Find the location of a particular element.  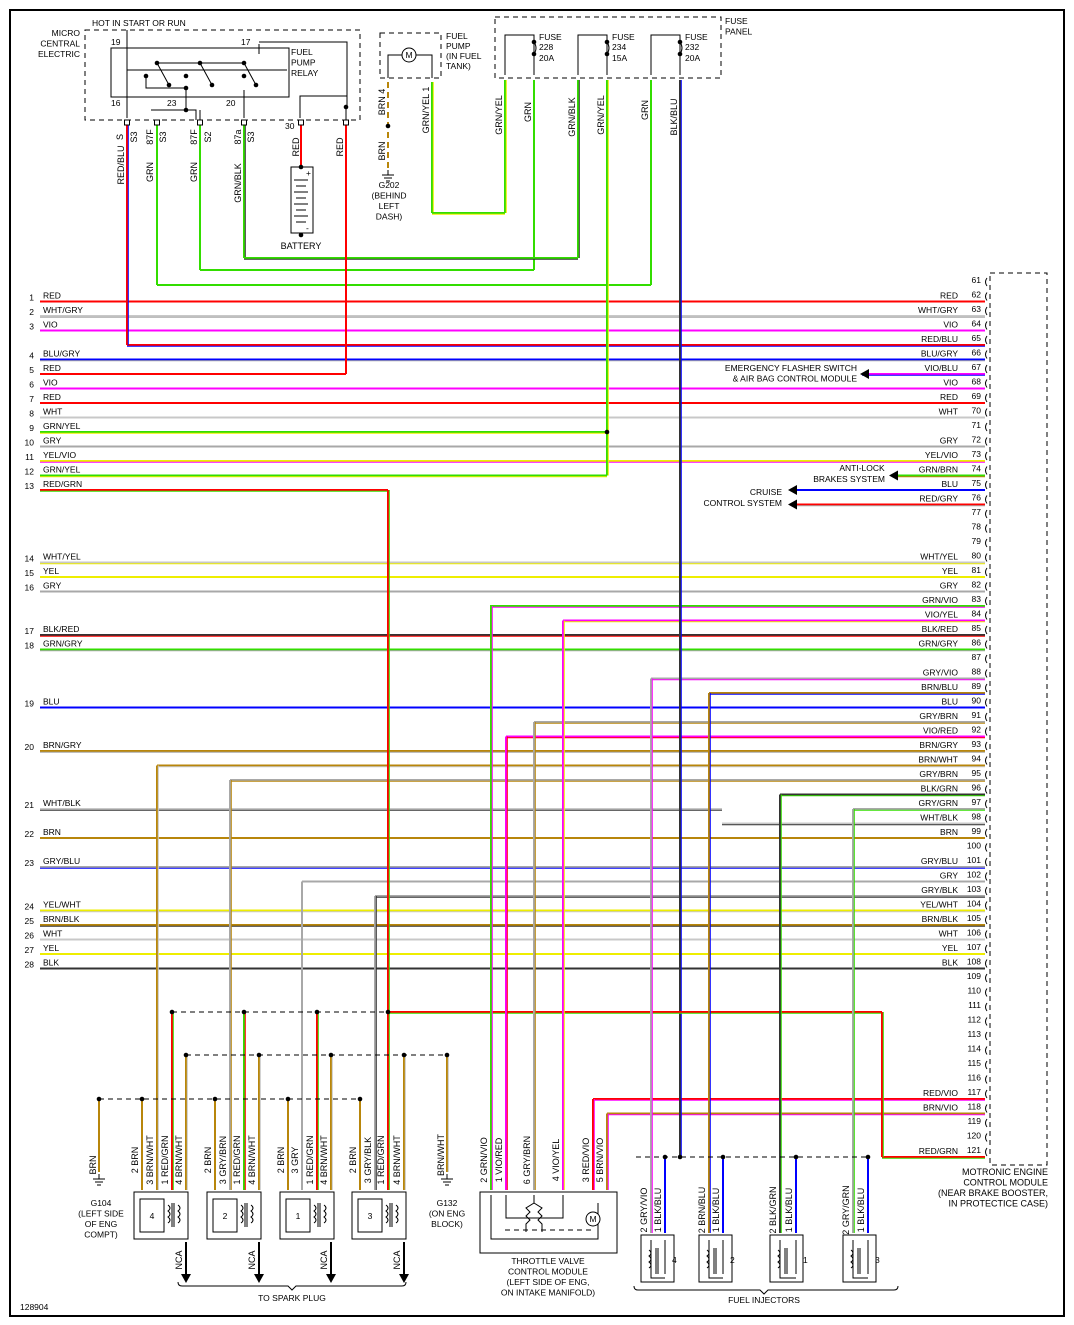

ecm-pin-number: 104 is located at coordinates (974, 904).